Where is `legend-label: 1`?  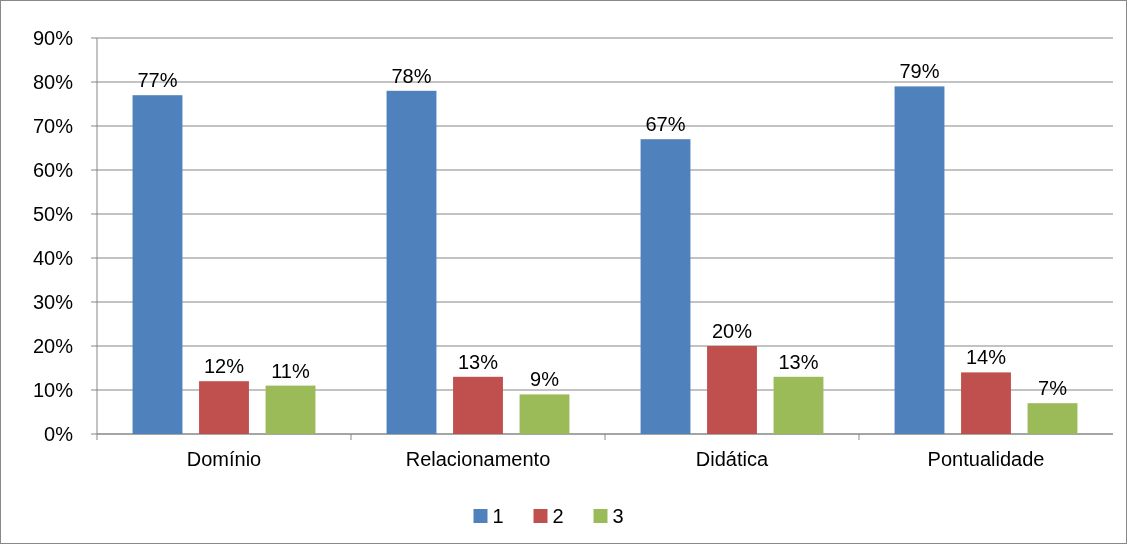
legend-label: 1 is located at coordinates (498, 516).